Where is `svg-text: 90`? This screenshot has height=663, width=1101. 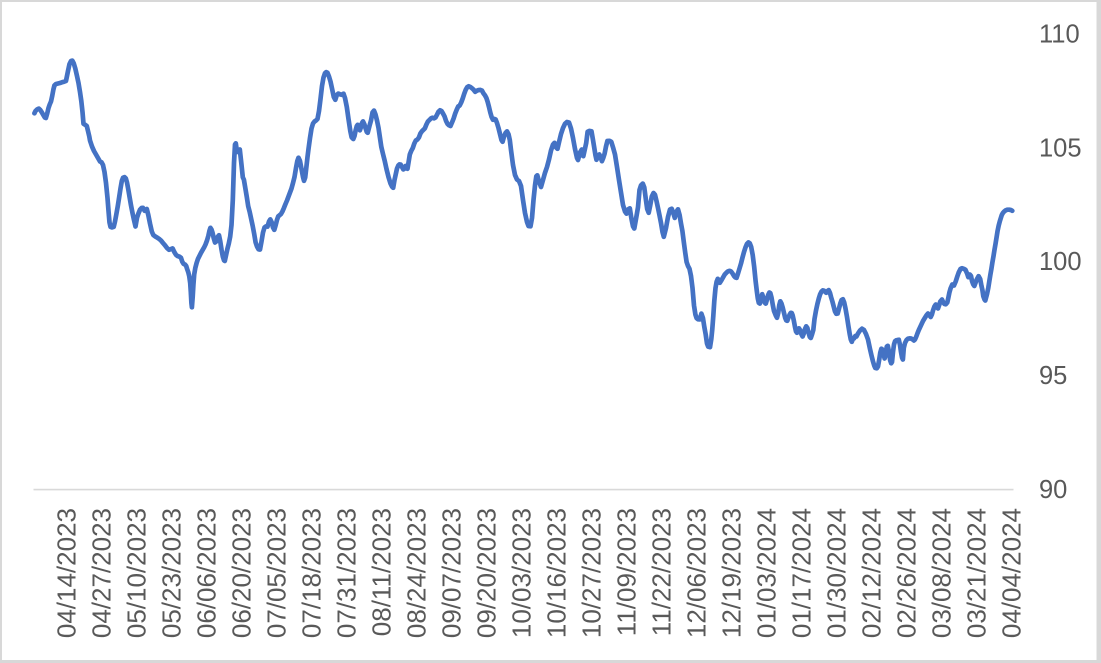
svg-text: 90 is located at coordinates (1053, 490).